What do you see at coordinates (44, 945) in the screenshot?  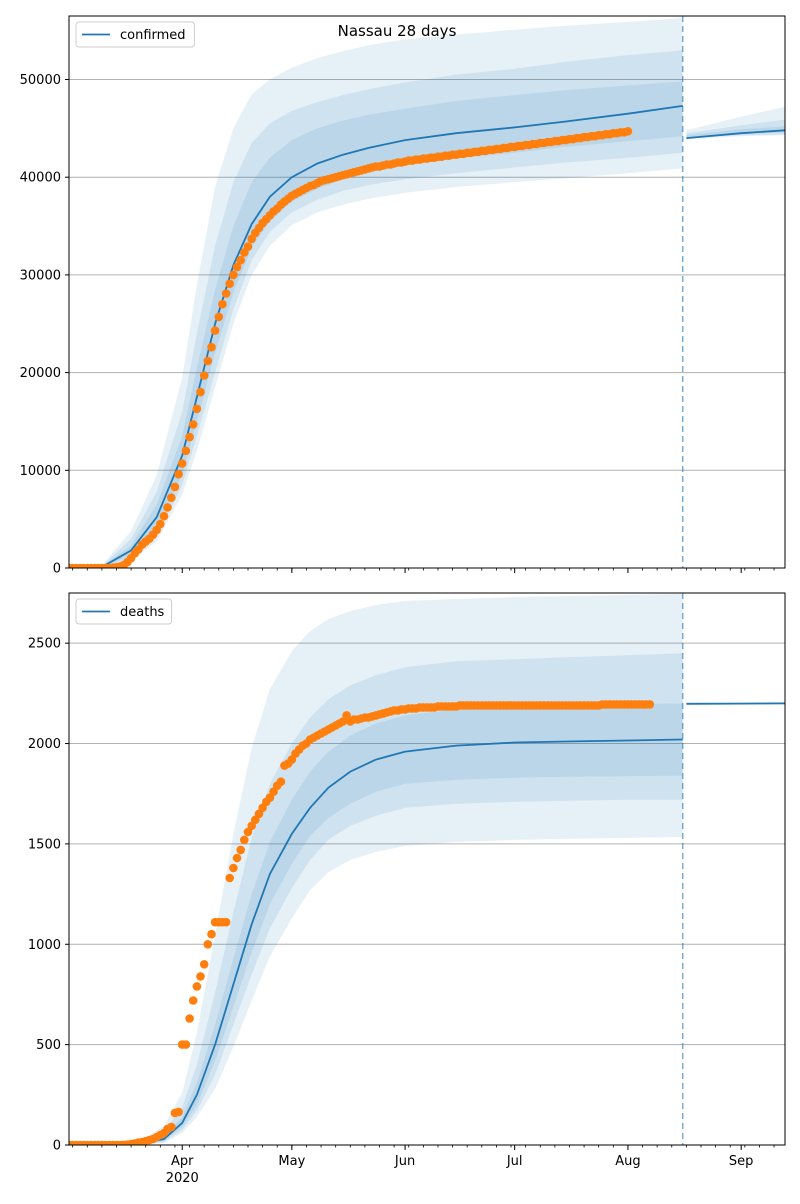 I see `y-tick-label: 1000` at bounding box center [44, 945].